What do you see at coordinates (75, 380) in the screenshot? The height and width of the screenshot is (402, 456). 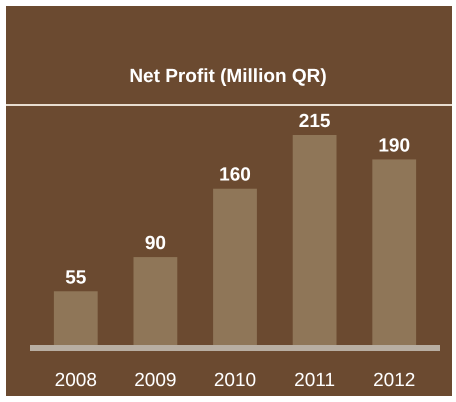 I see `x-tick-label: 2008` at bounding box center [75, 380].